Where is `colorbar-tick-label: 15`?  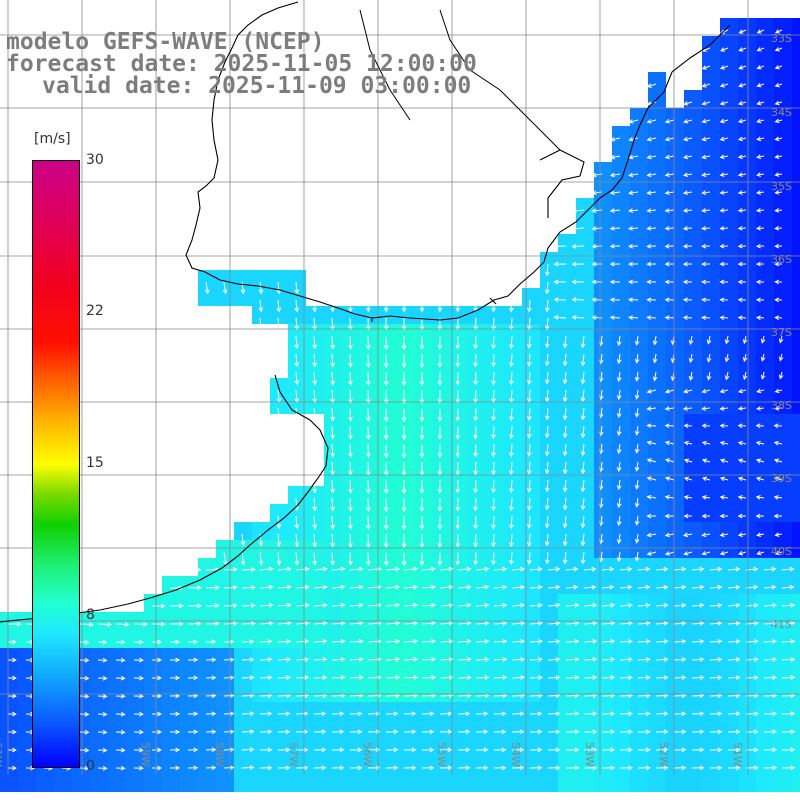
colorbar-tick-label: 15 is located at coordinates (95, 463).